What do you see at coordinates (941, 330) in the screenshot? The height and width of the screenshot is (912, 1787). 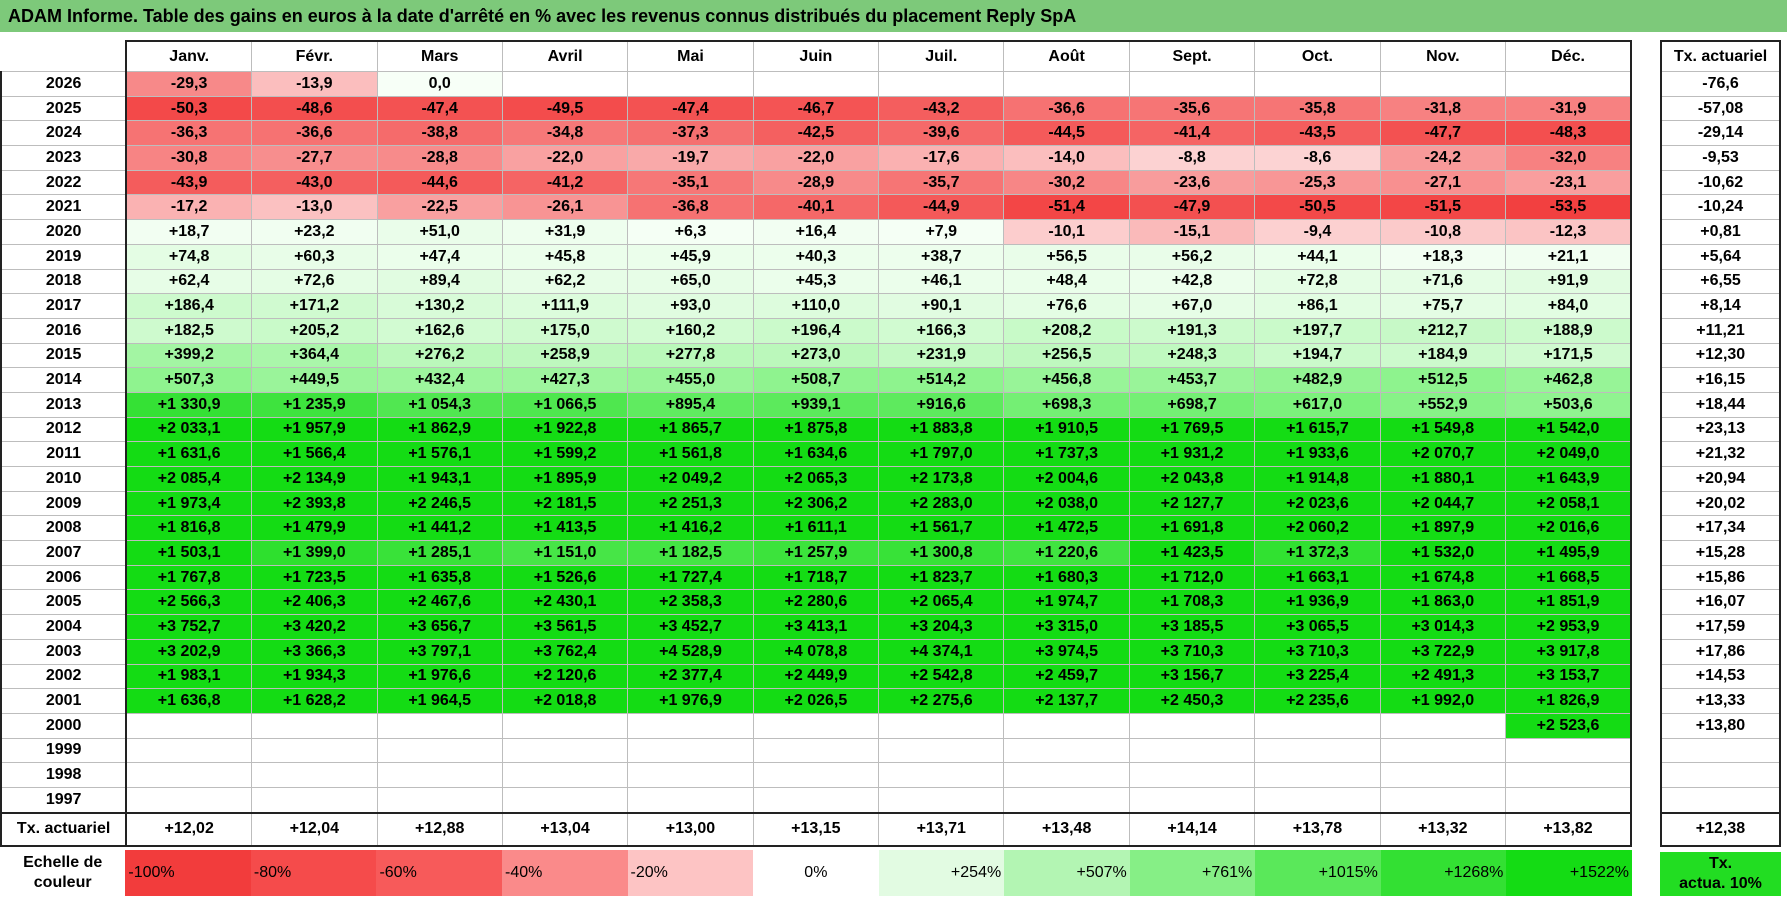 I see `gain-cell: +166,3` at bounding box center [941, 330].